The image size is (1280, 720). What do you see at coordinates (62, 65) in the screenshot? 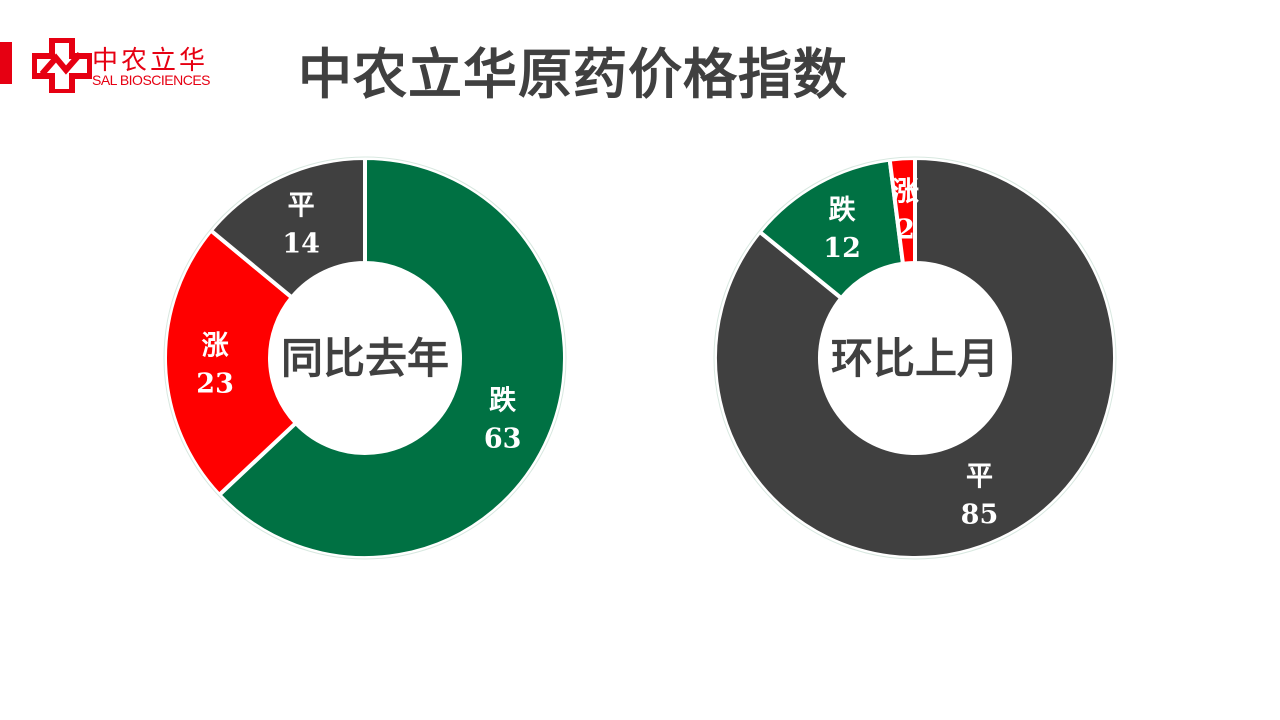
I see `logo-icon` at bounding box center [62, 65].